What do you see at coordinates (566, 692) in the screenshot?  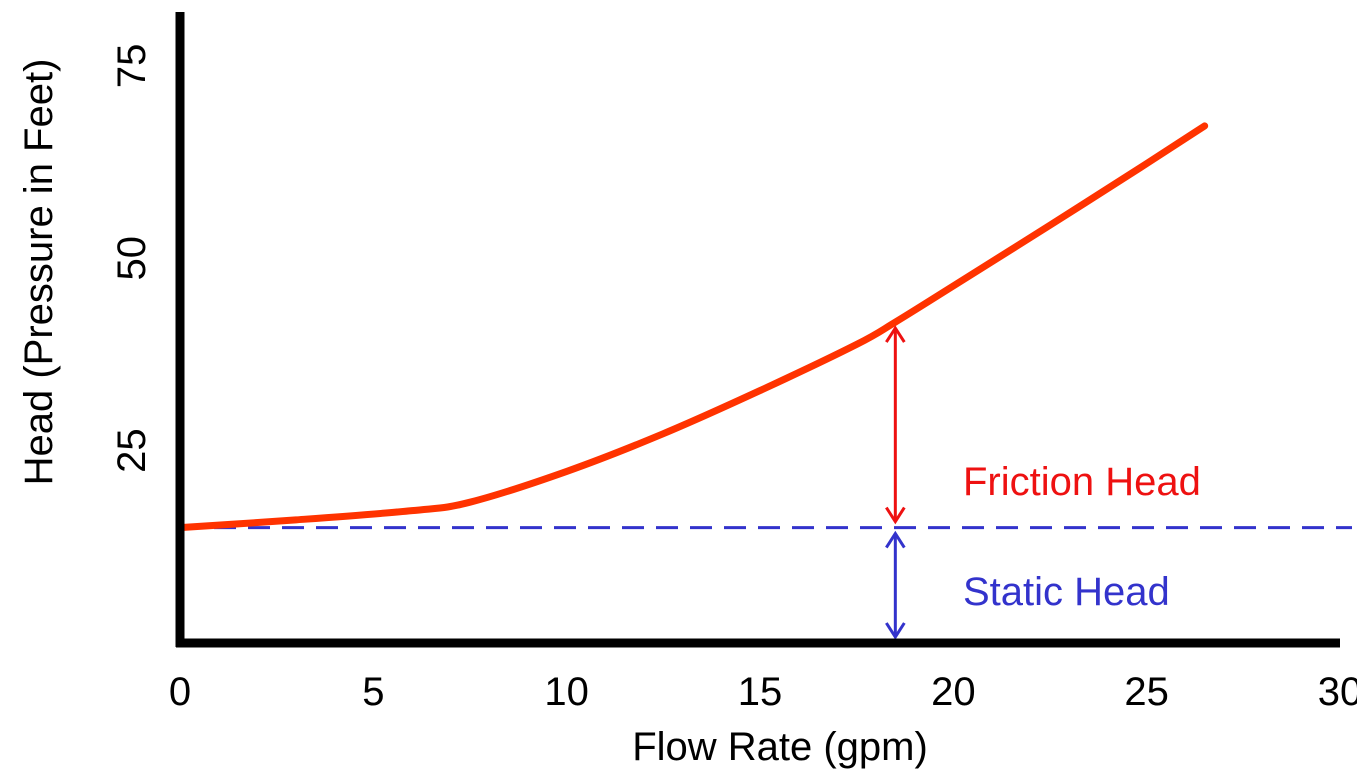 I see `x-tick-label: 10` at bounding box center [566, 692].